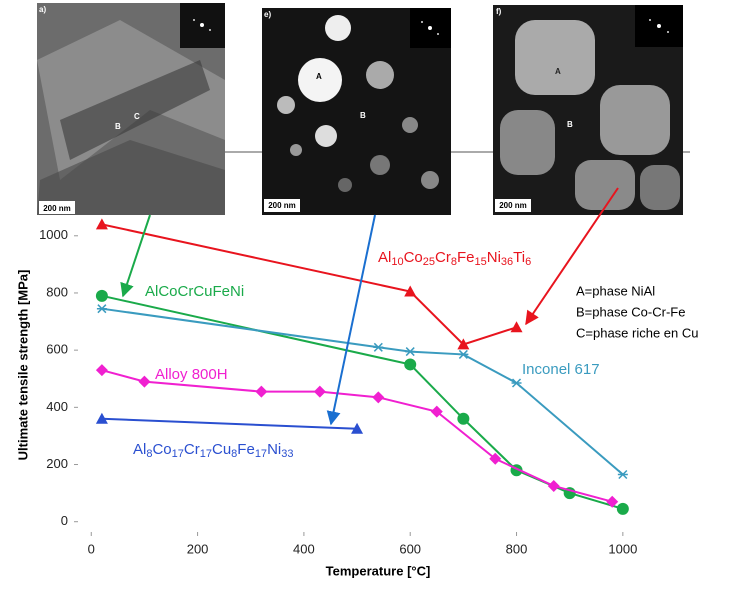  What do you see at coordinates (198, 548) in the screenshot?
I see `x-tick-label: 200` at bounding box center [198, 548].